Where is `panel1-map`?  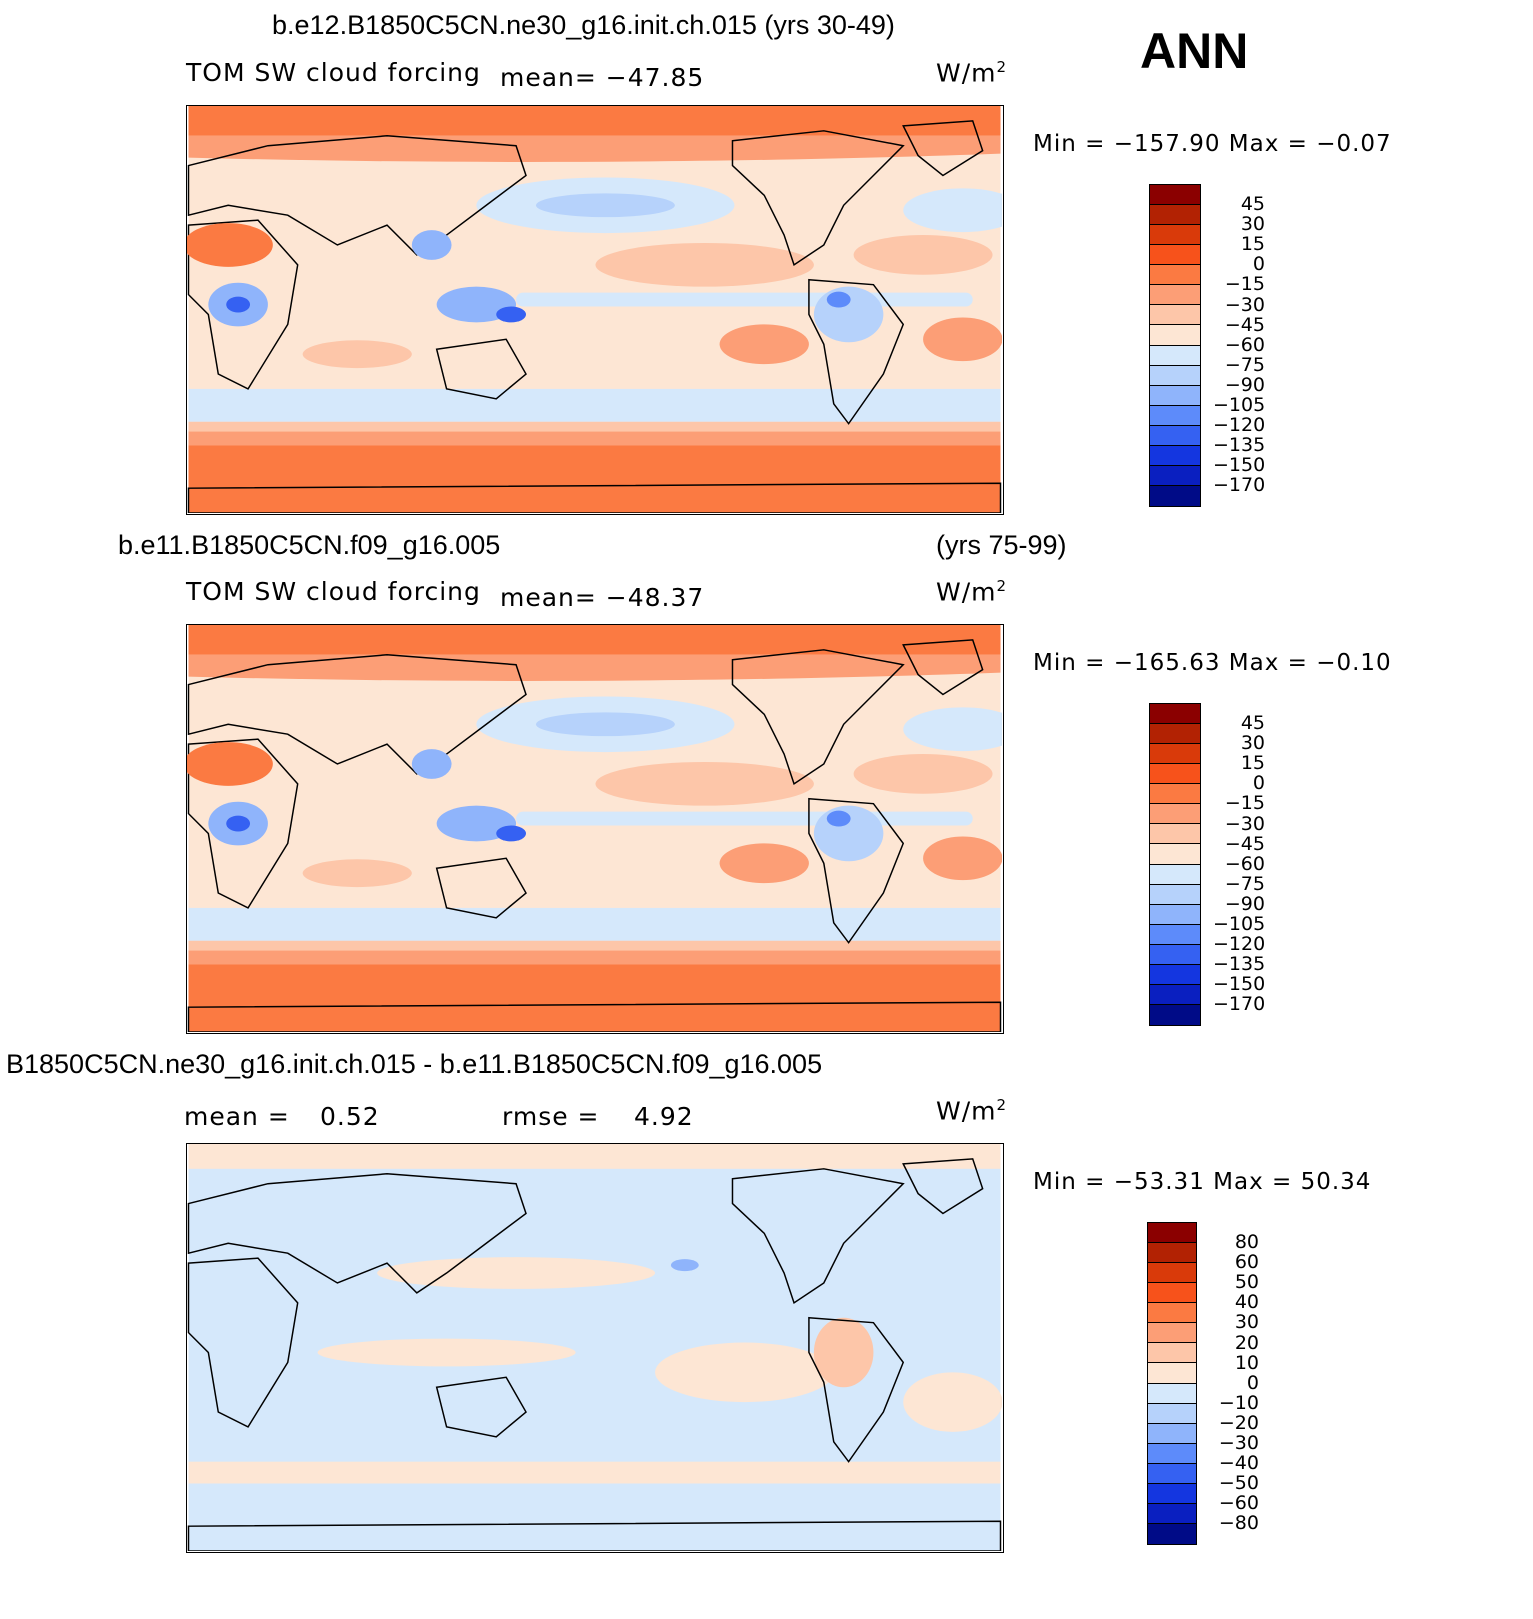
panel1-map is located at coordinates (595, 310).